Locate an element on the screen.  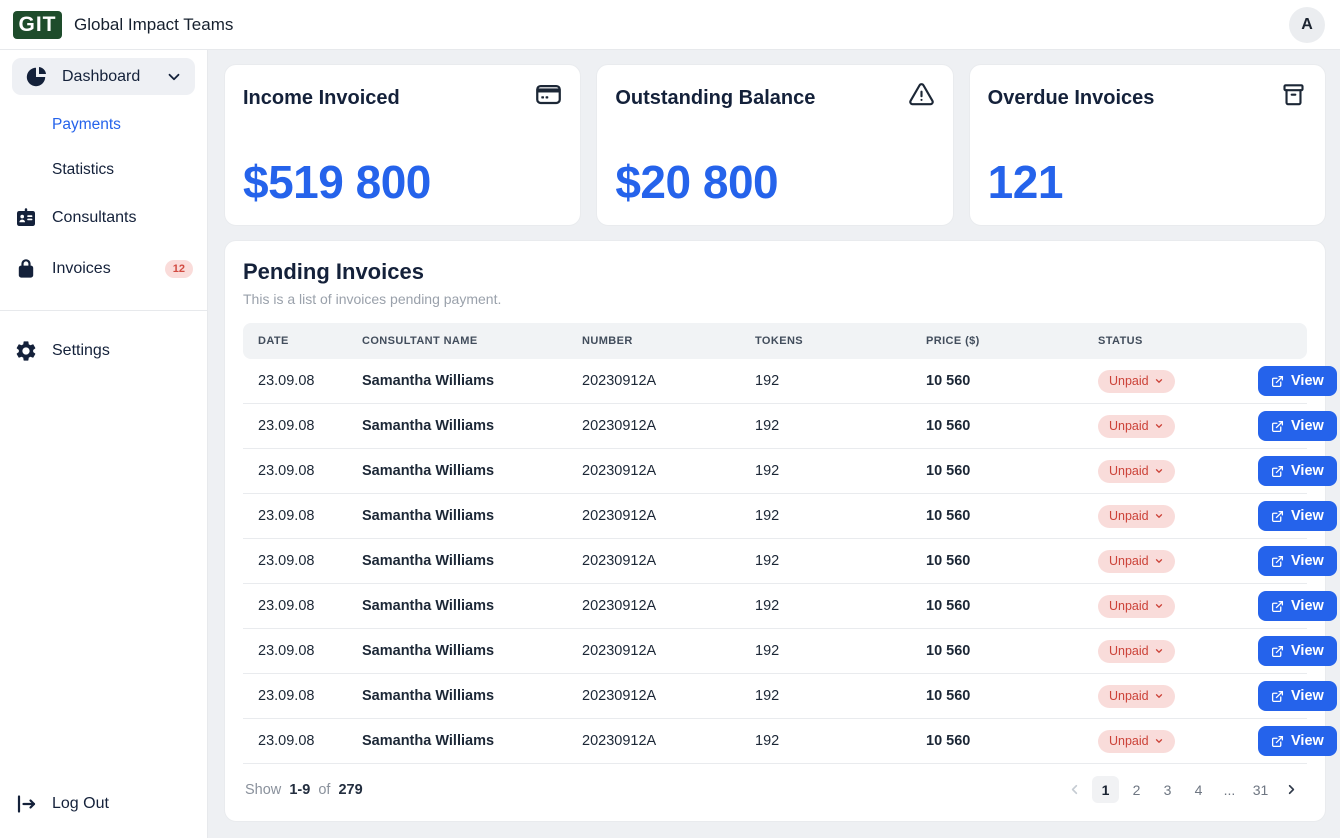
sidebar-item-invoices: Invoices 12 is located at coordinates (103, 269).